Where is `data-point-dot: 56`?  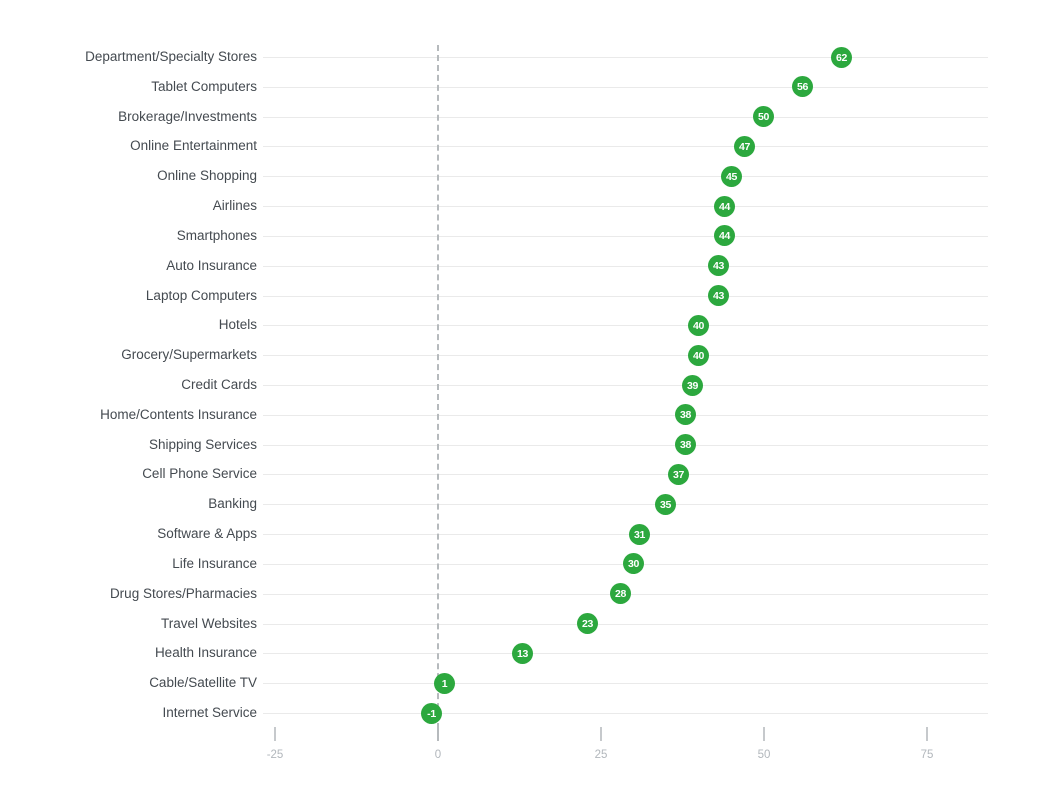 data-point-dot: 56 is located at coordinates (802, 86).